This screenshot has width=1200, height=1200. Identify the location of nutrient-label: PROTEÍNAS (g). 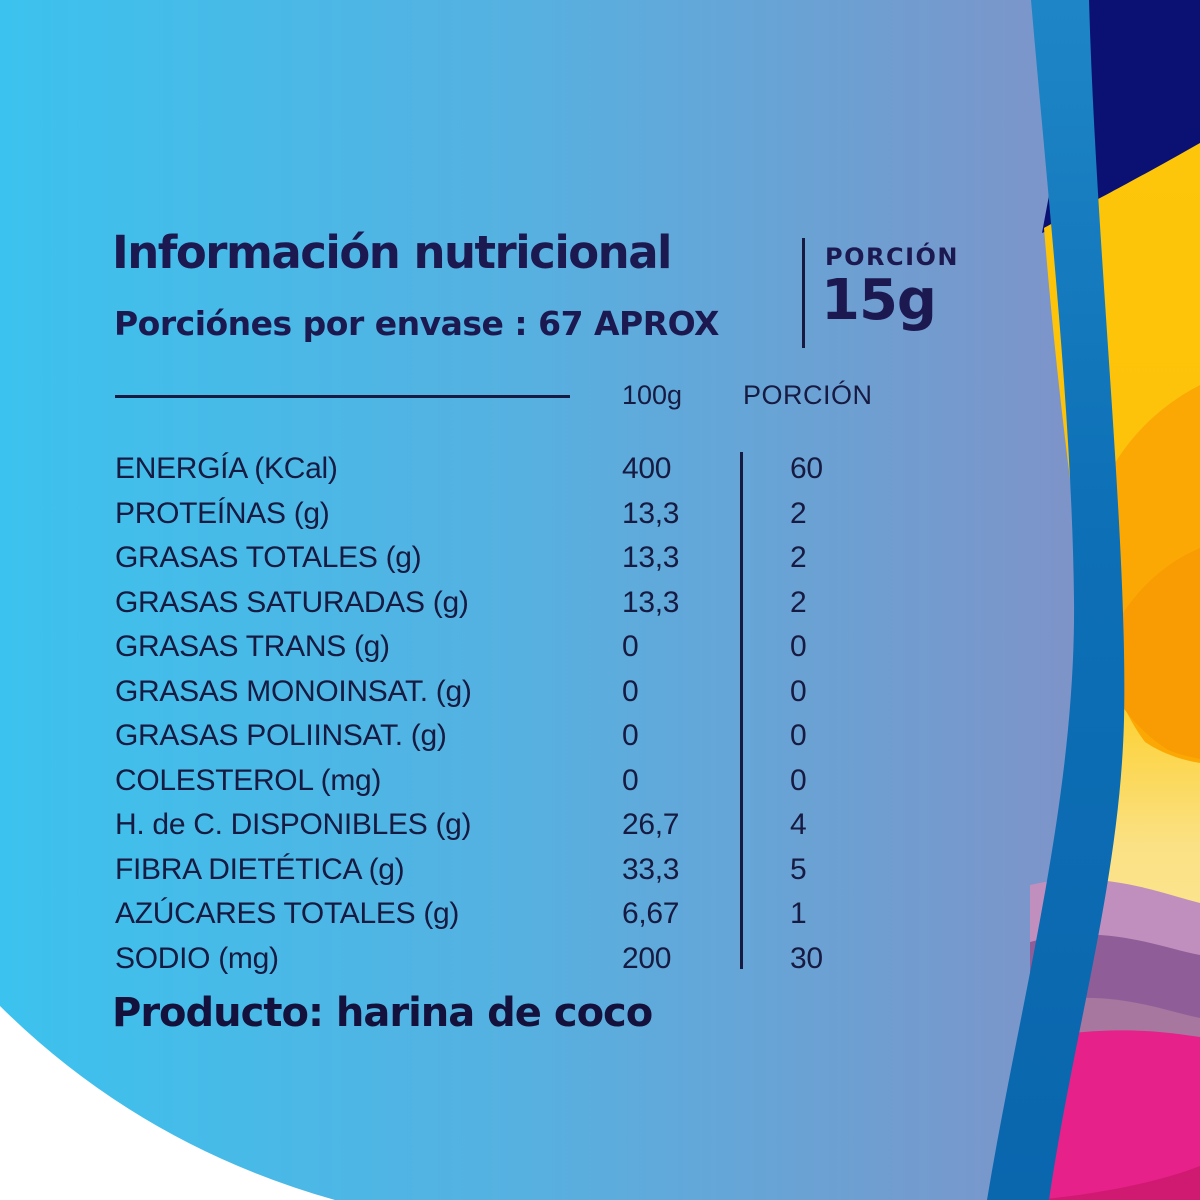
(222, 513).